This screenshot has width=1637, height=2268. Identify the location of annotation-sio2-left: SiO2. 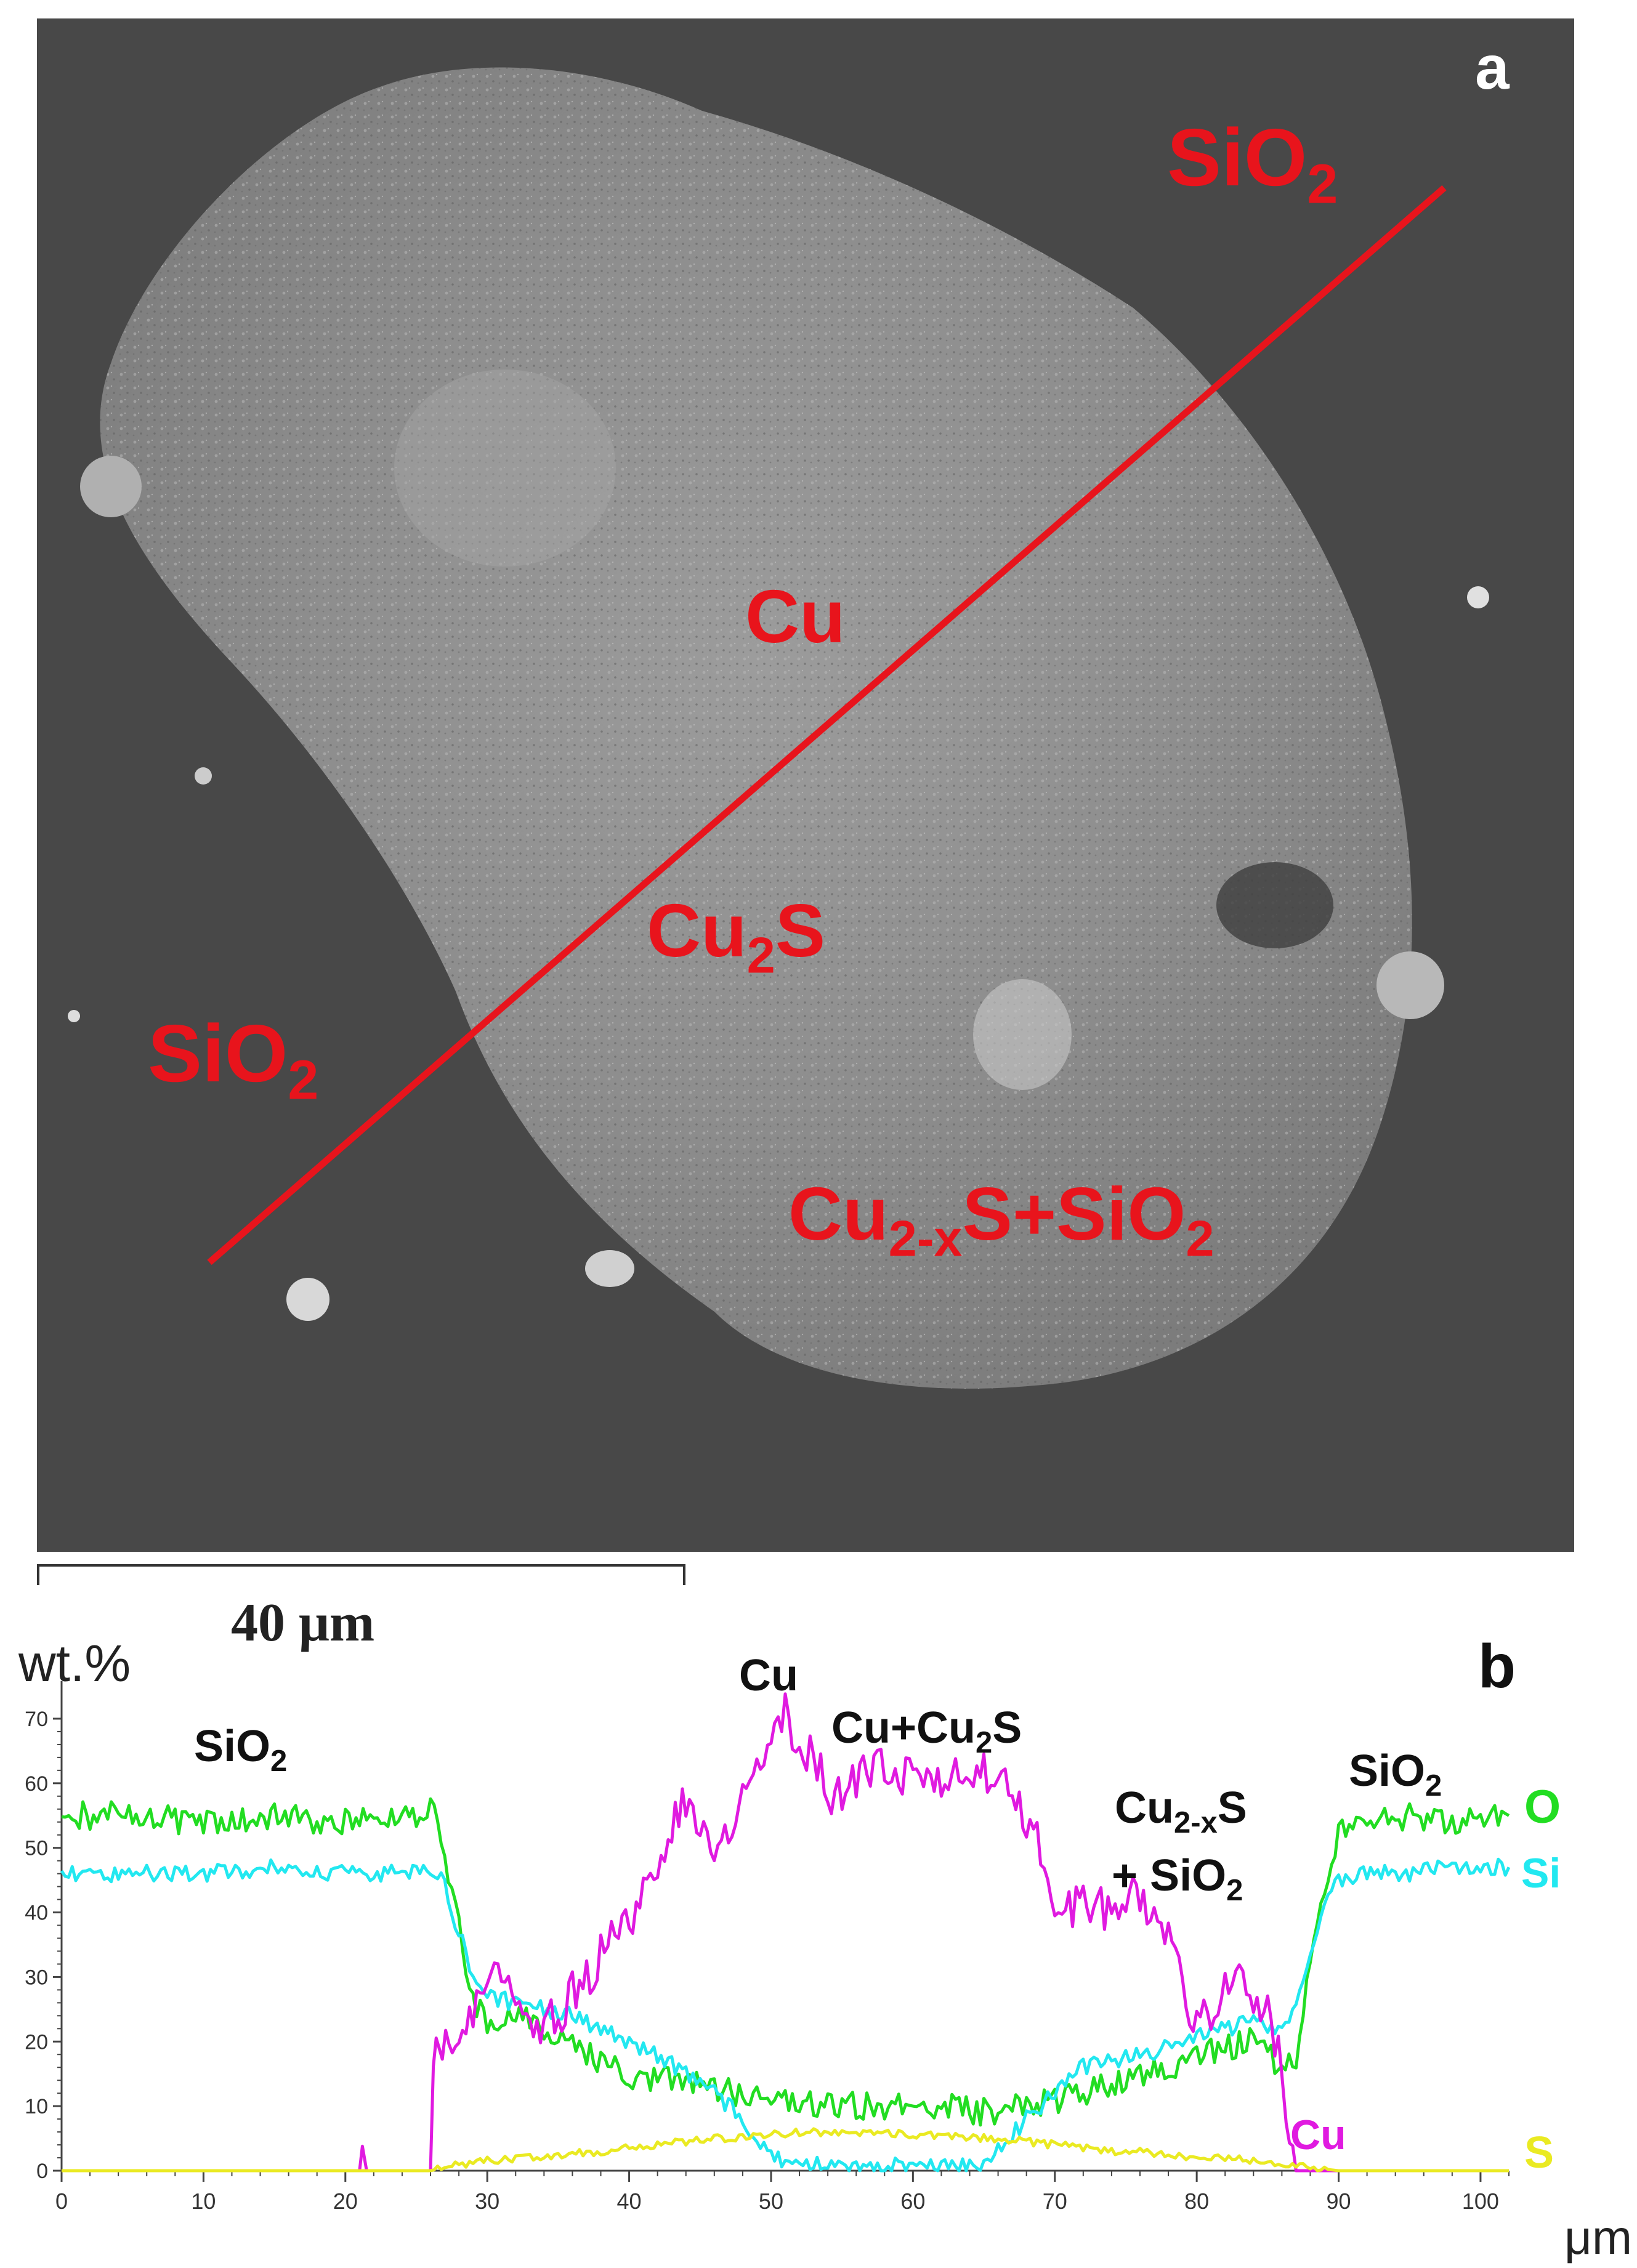
(241, 1750).